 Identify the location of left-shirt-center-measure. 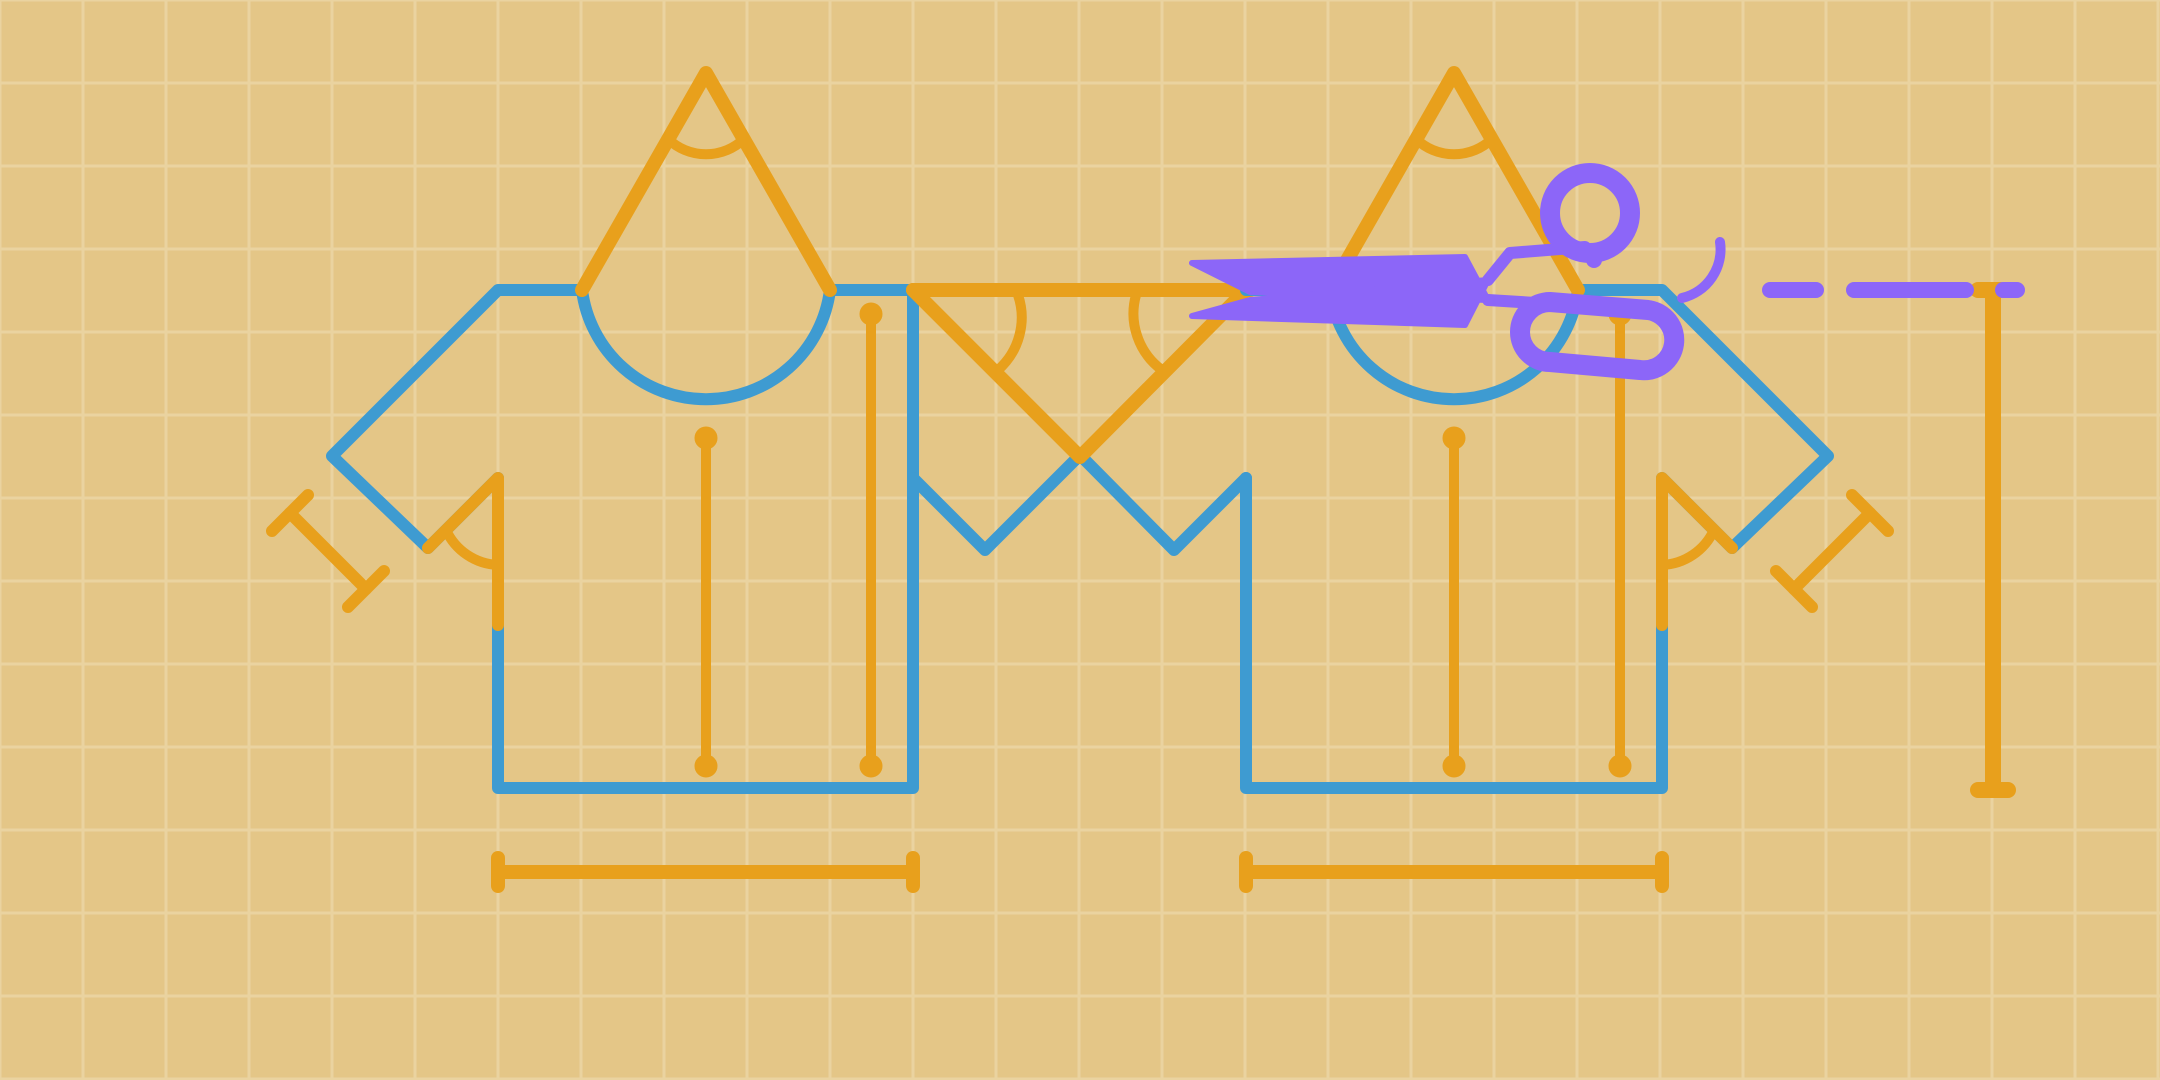
(706, 602).